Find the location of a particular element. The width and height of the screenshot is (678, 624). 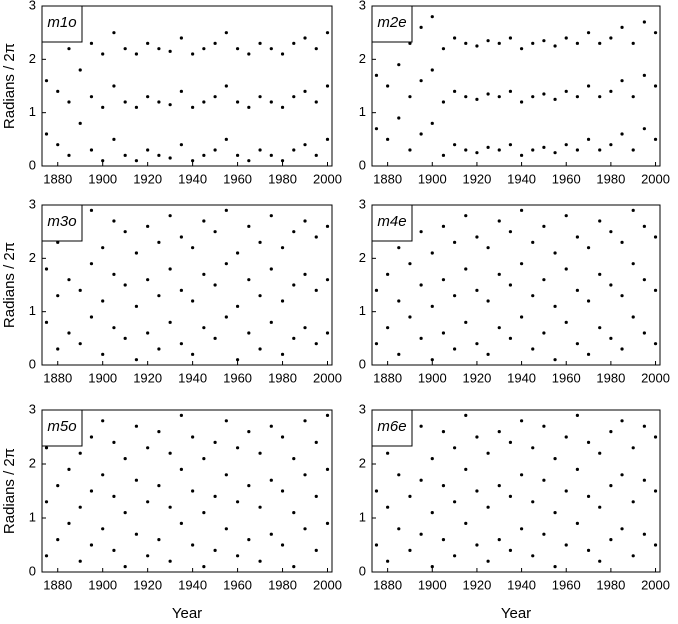

panel-label: m4e is located at coordinates (391, 221).